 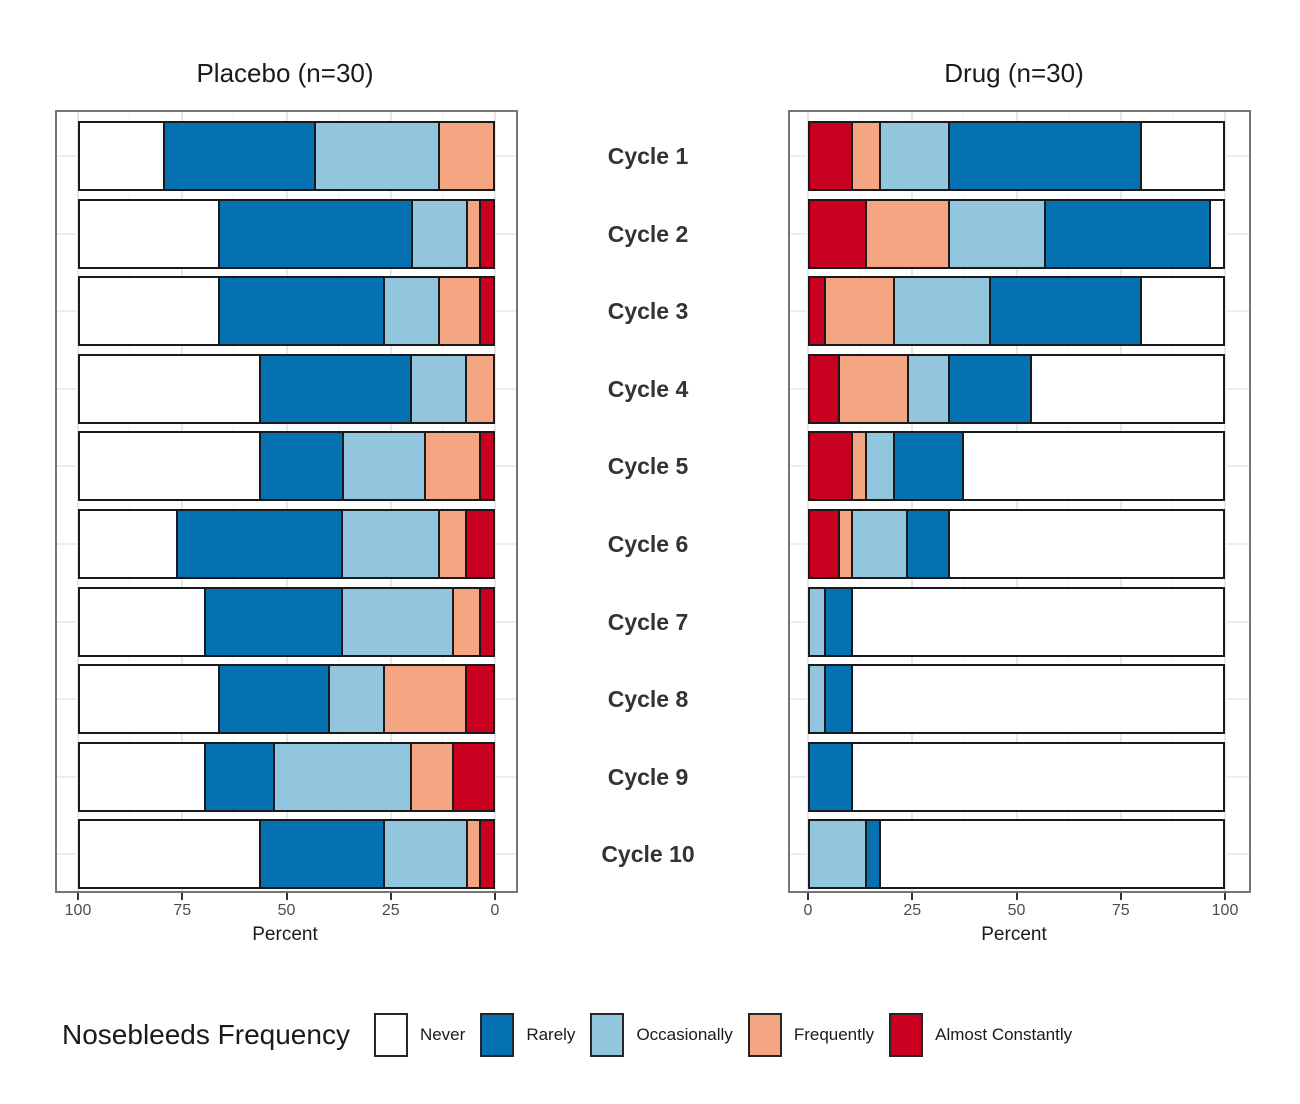 What do you see at coordinates (648, 156) in the screenshot?
I see `cycle-label-cycle-1: Cycle 1` at bounding box center [648, 156].